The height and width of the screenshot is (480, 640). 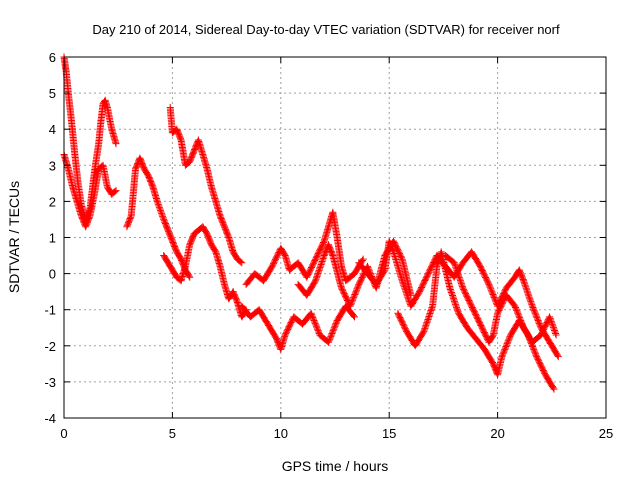 I want to click on y-tick-label: -4, so click(x=50, y=418).